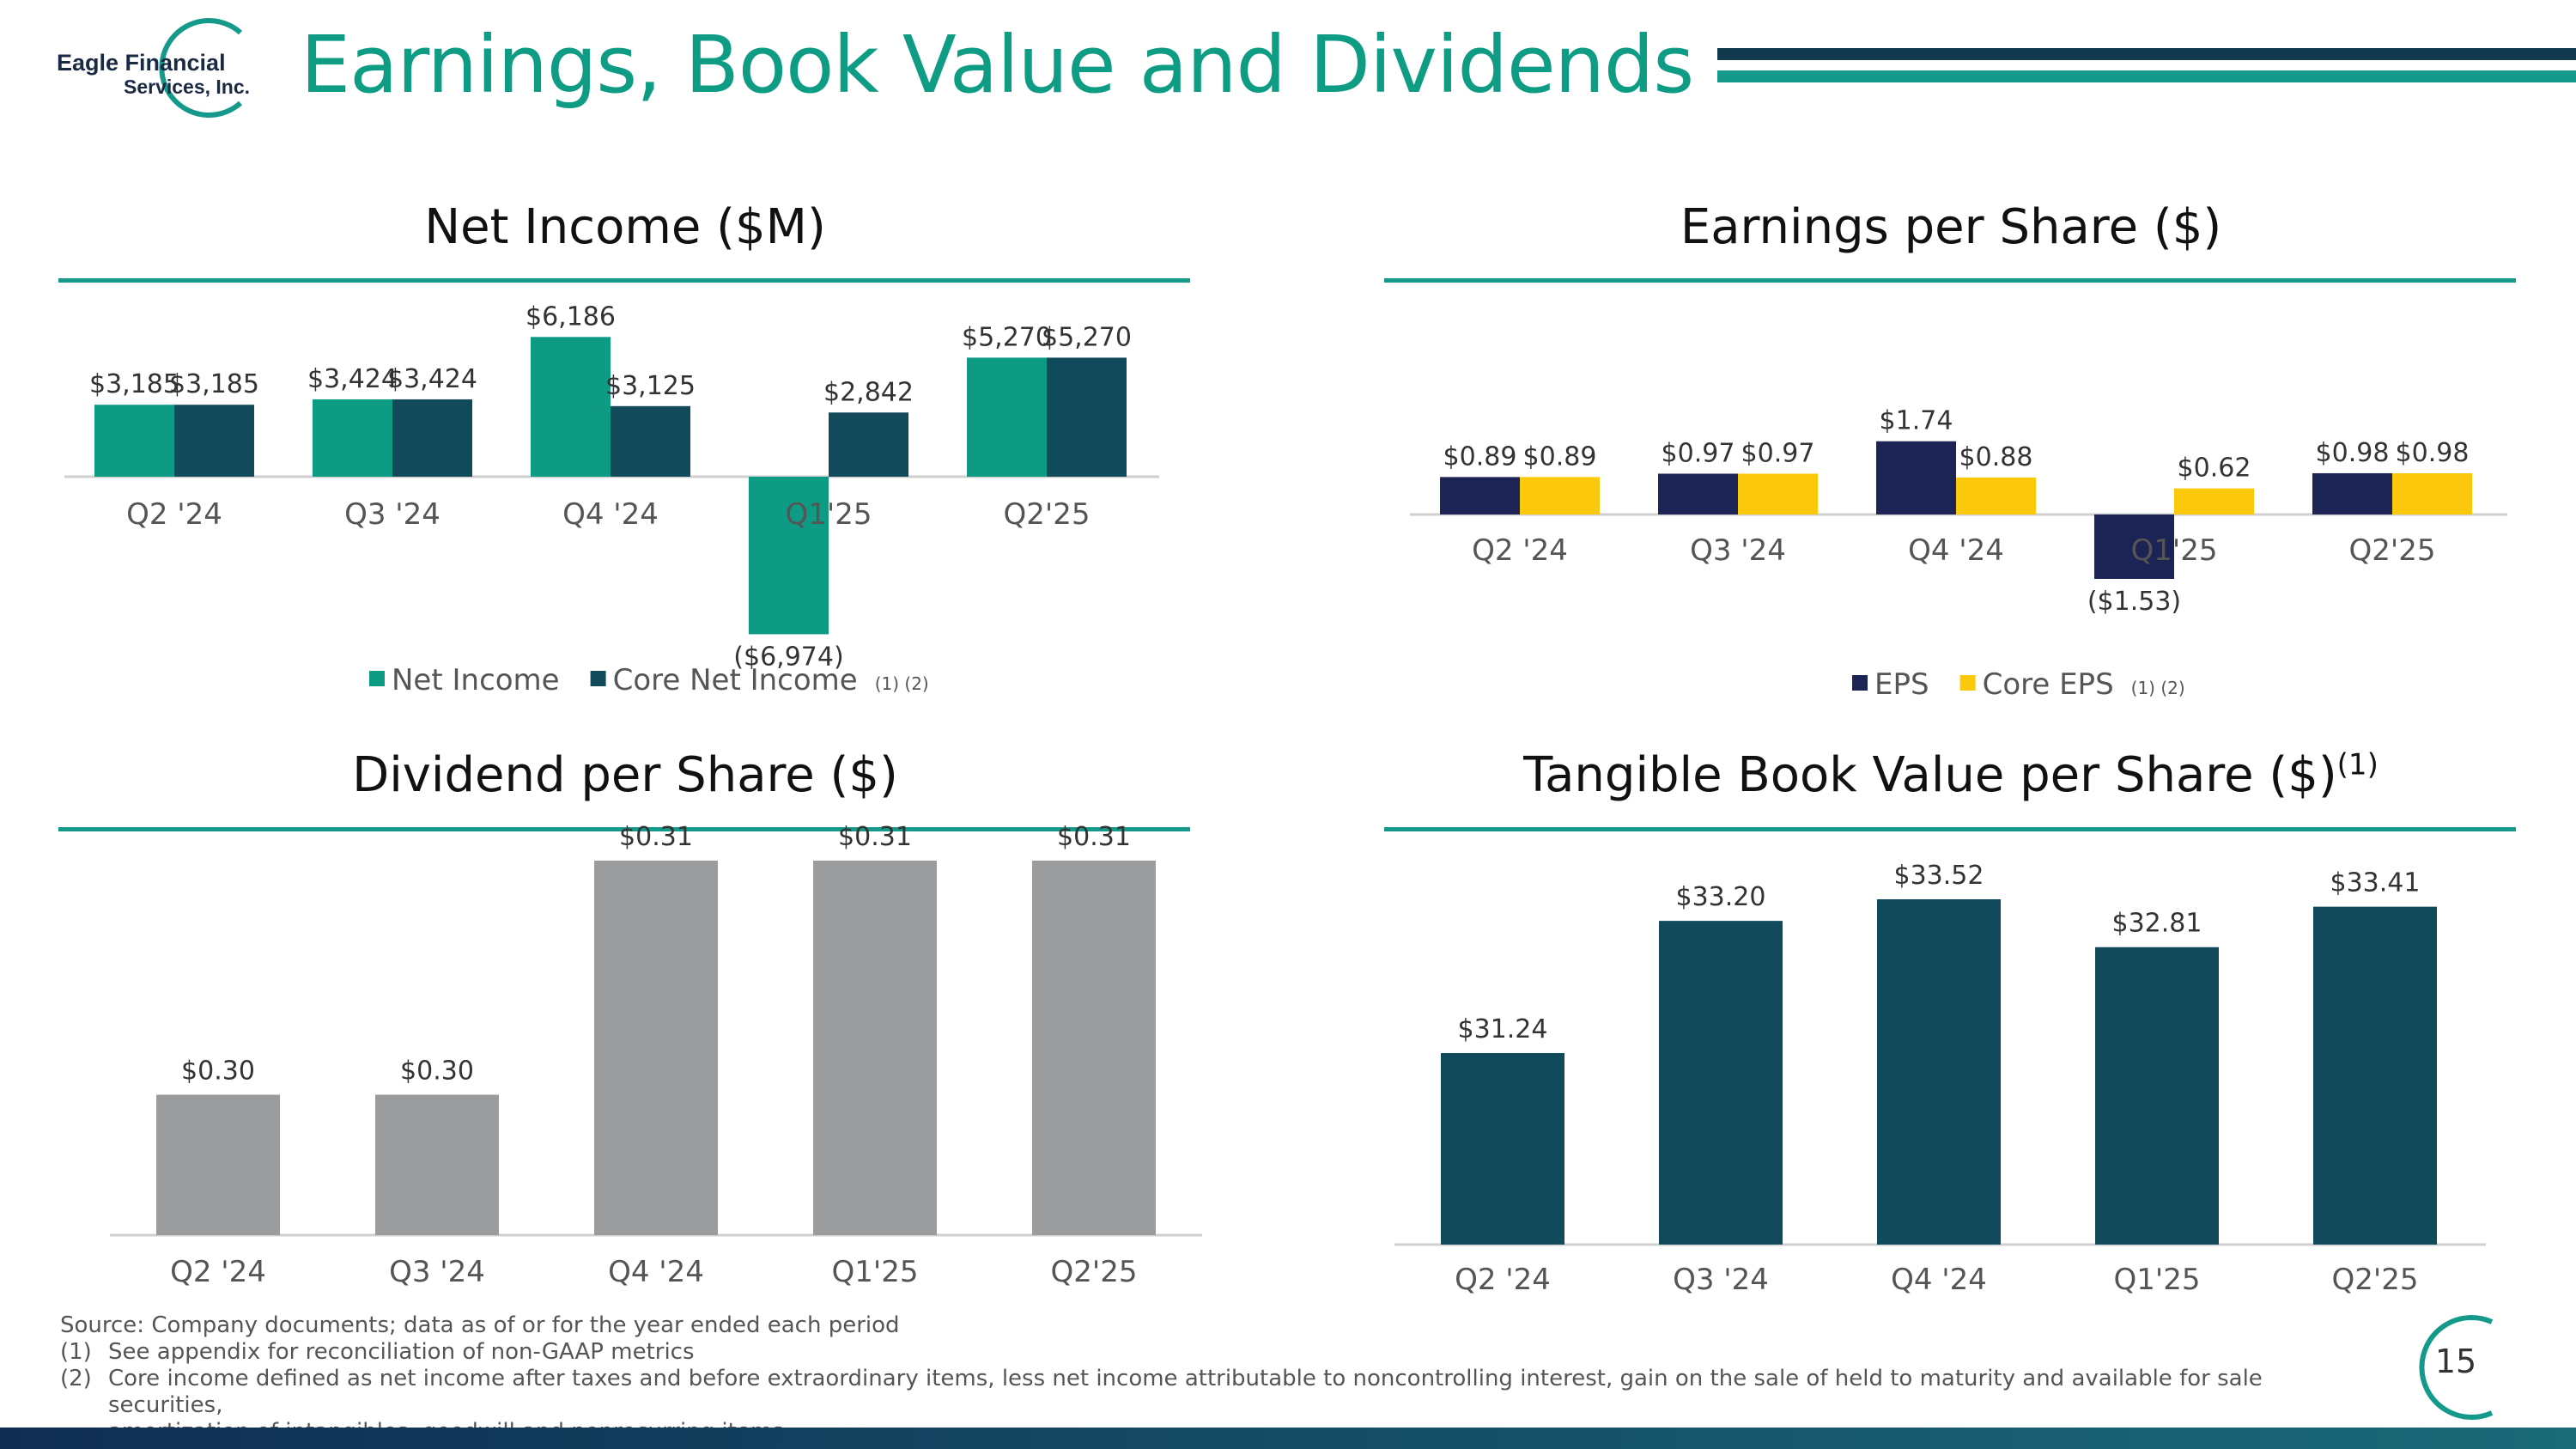 The image size is (2576, 1449). Describe the element at coordinates (1094, 838) in the screenshot. I see `dps-label-5: $0.31` at that location.